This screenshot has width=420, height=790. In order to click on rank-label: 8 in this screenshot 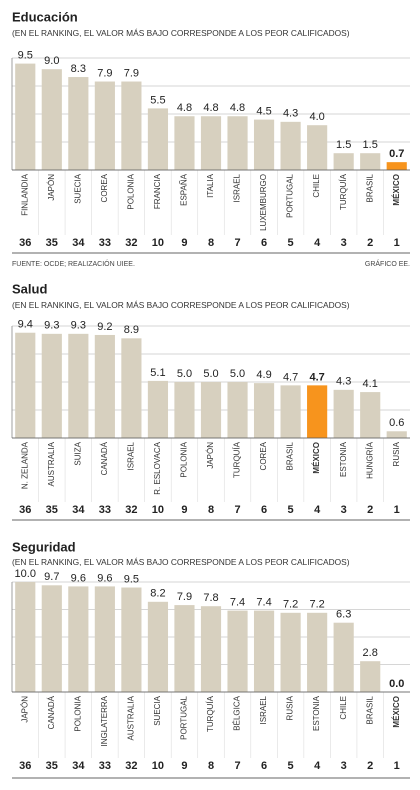, I will do `click(211, 766)`.